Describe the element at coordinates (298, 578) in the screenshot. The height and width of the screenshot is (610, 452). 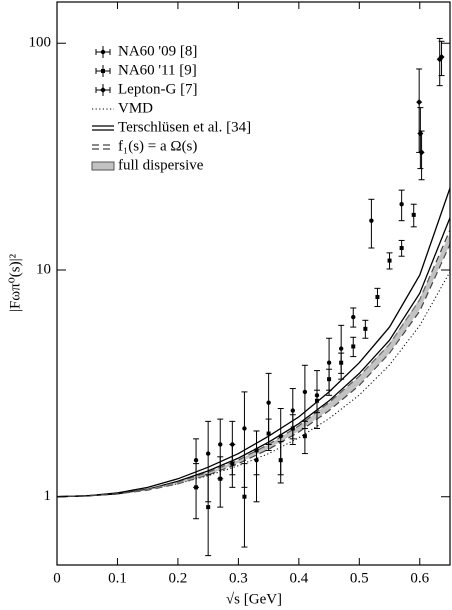
I see `x-tick-label: 0.4` at that location.